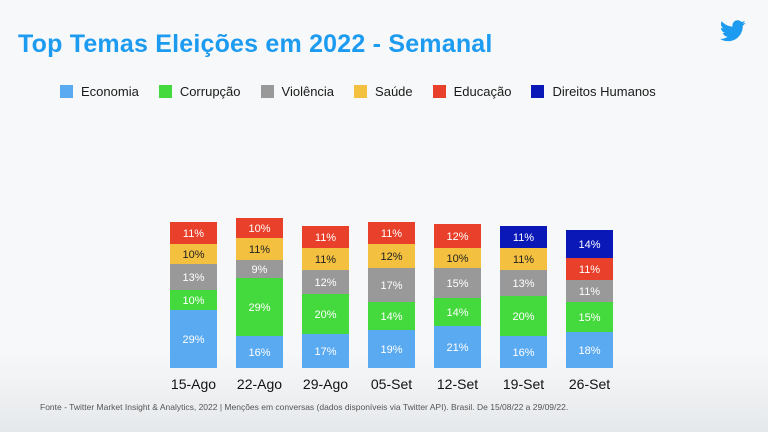 Image resolution: width=768 pixels, height=432 pixels. I want to click on x-tick-label: 26-Set, so click(589, 384).